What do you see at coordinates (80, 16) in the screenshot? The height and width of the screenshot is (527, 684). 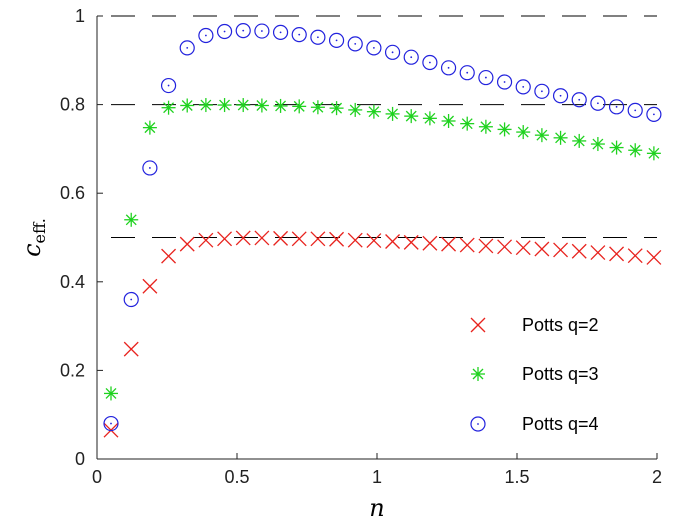 I see `y-tick-label-5: 1` at bounding box center [80, 16].